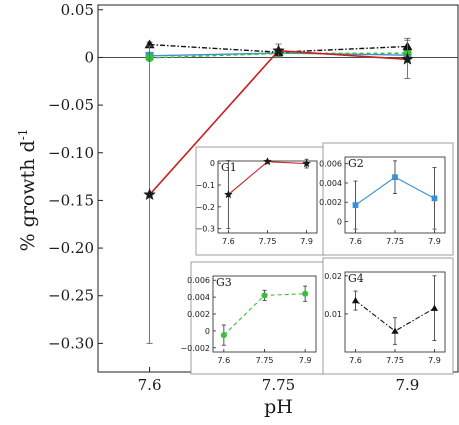 The image size is (459, 425). Describe the element at coordinates (229, 167) in the screenshot. I see `inset-title: G1` at that location.